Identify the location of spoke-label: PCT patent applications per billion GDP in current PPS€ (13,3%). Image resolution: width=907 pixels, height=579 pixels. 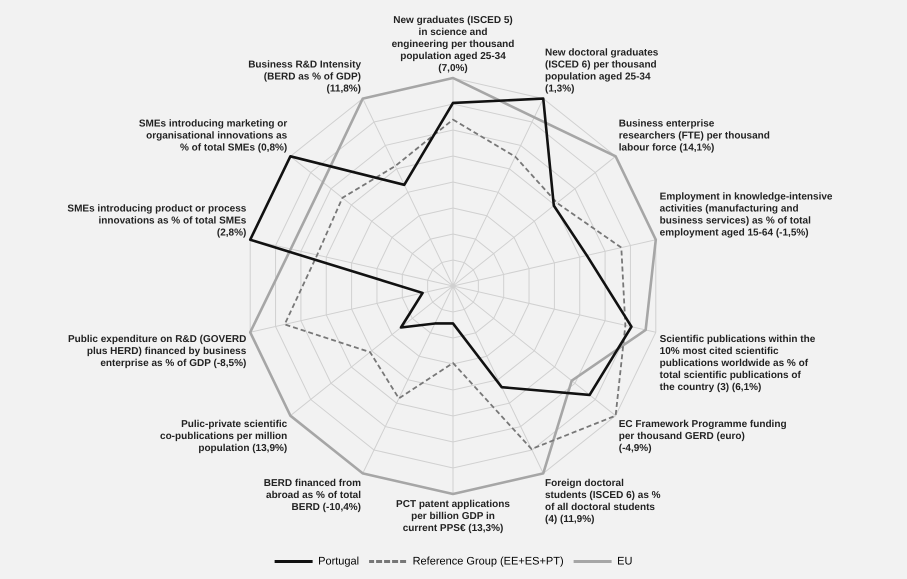
(453, 516).